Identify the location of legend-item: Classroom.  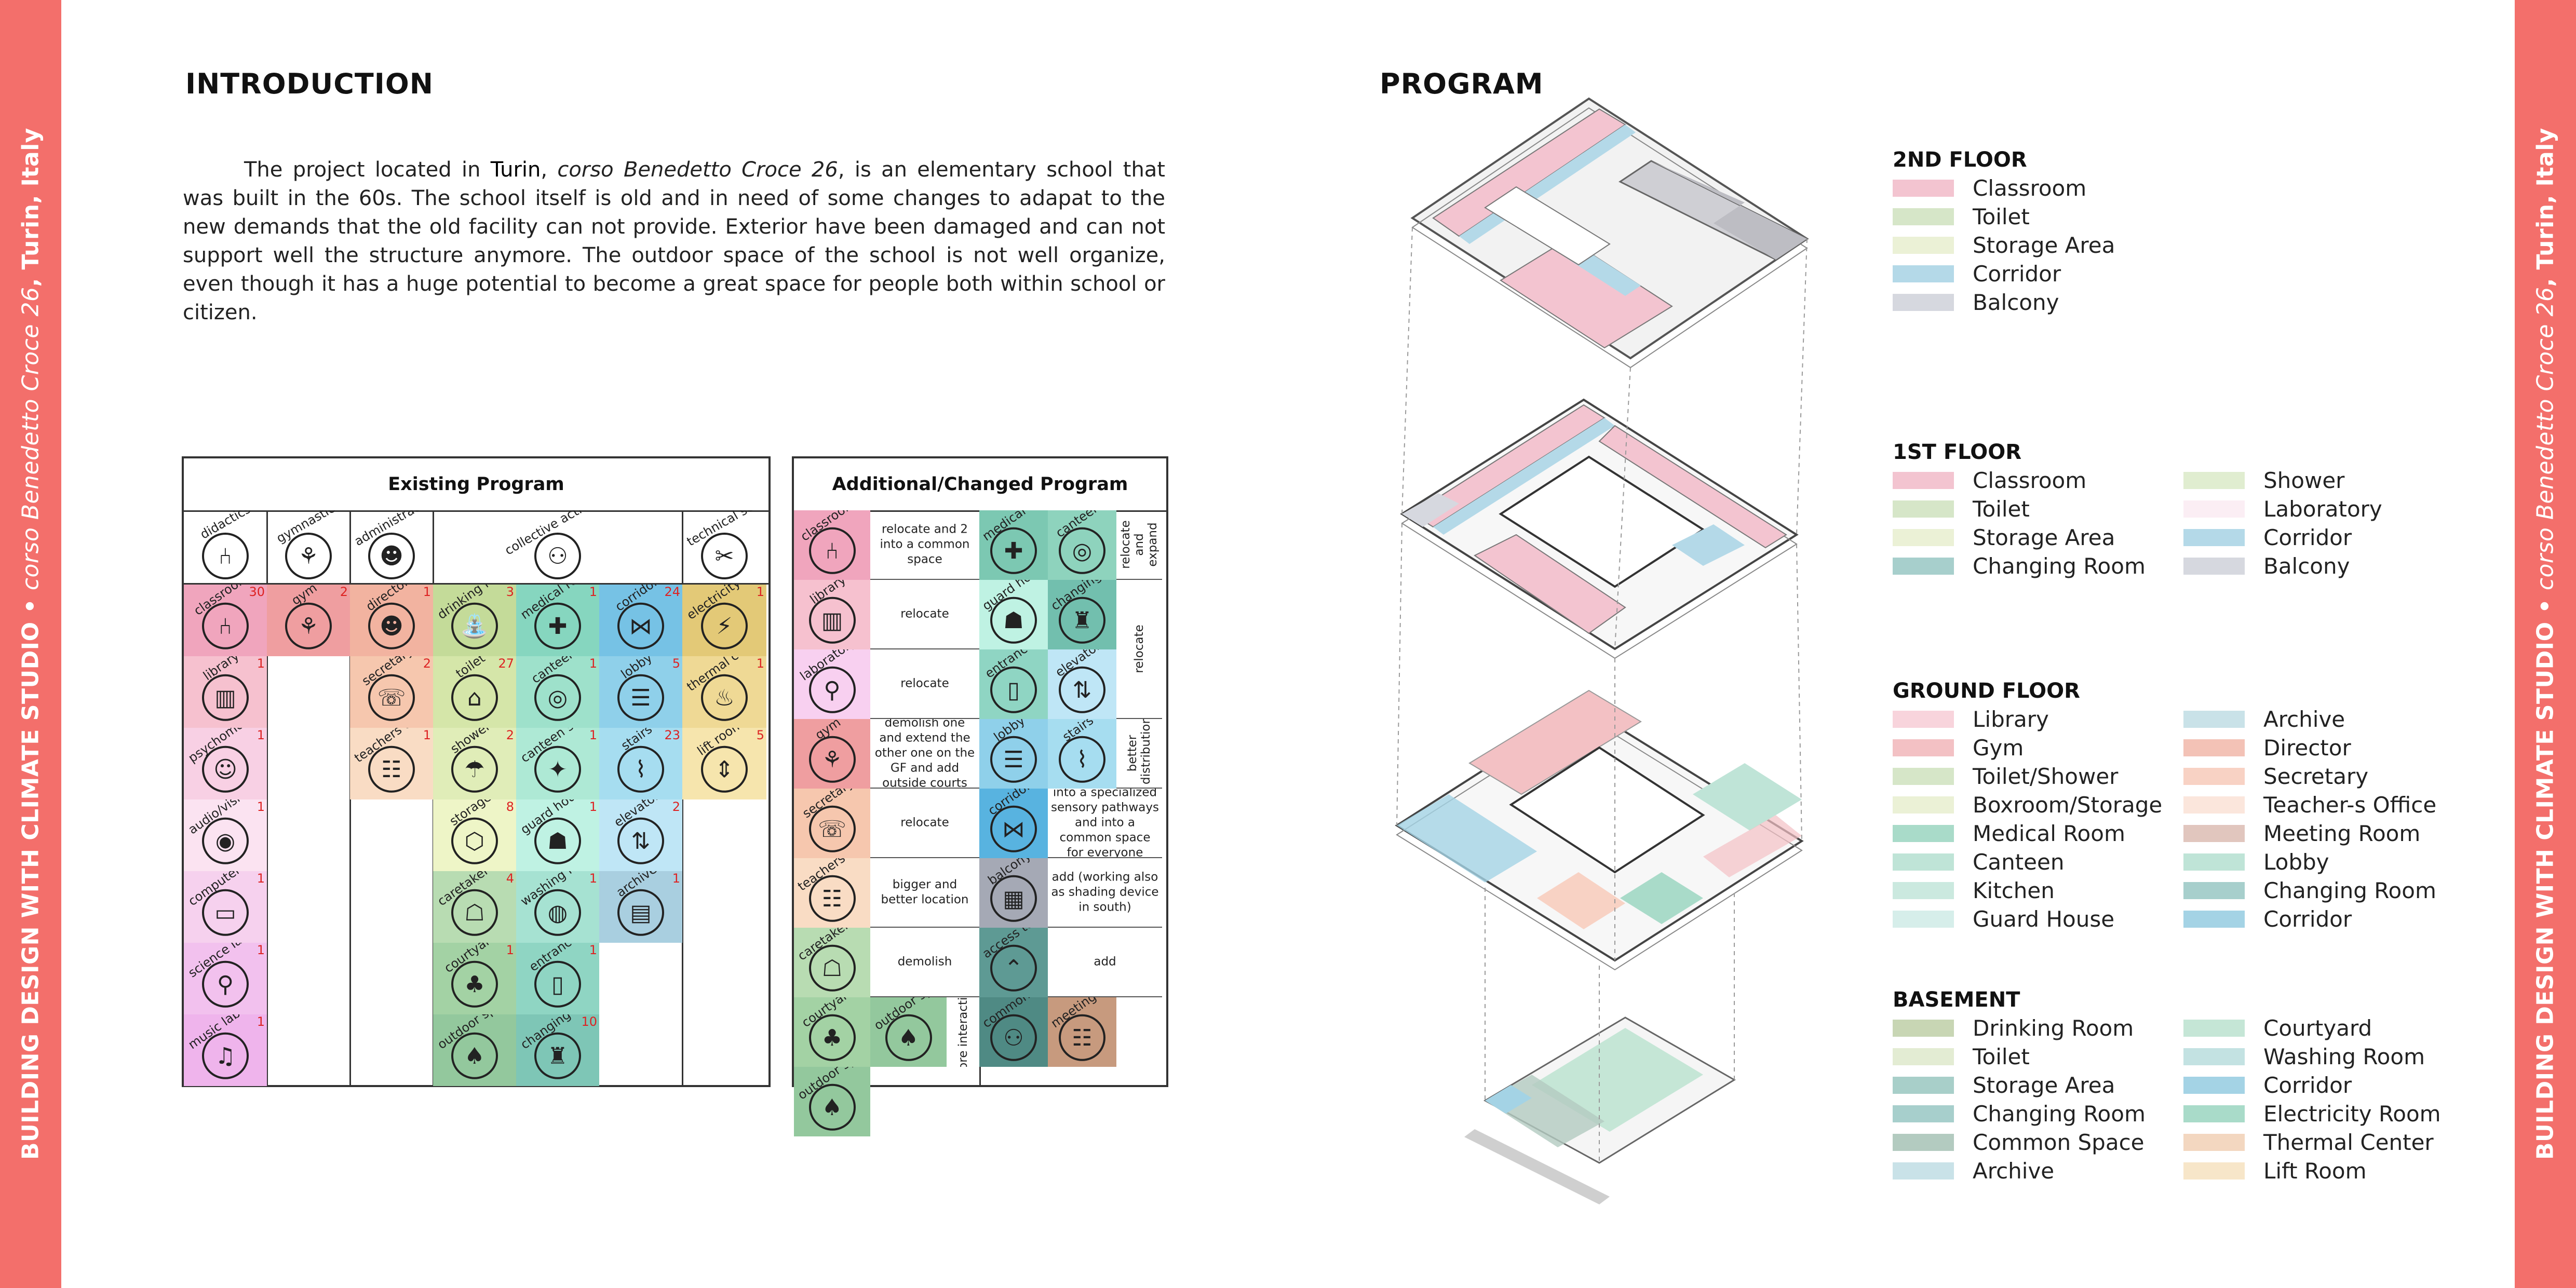
(1989, 480).